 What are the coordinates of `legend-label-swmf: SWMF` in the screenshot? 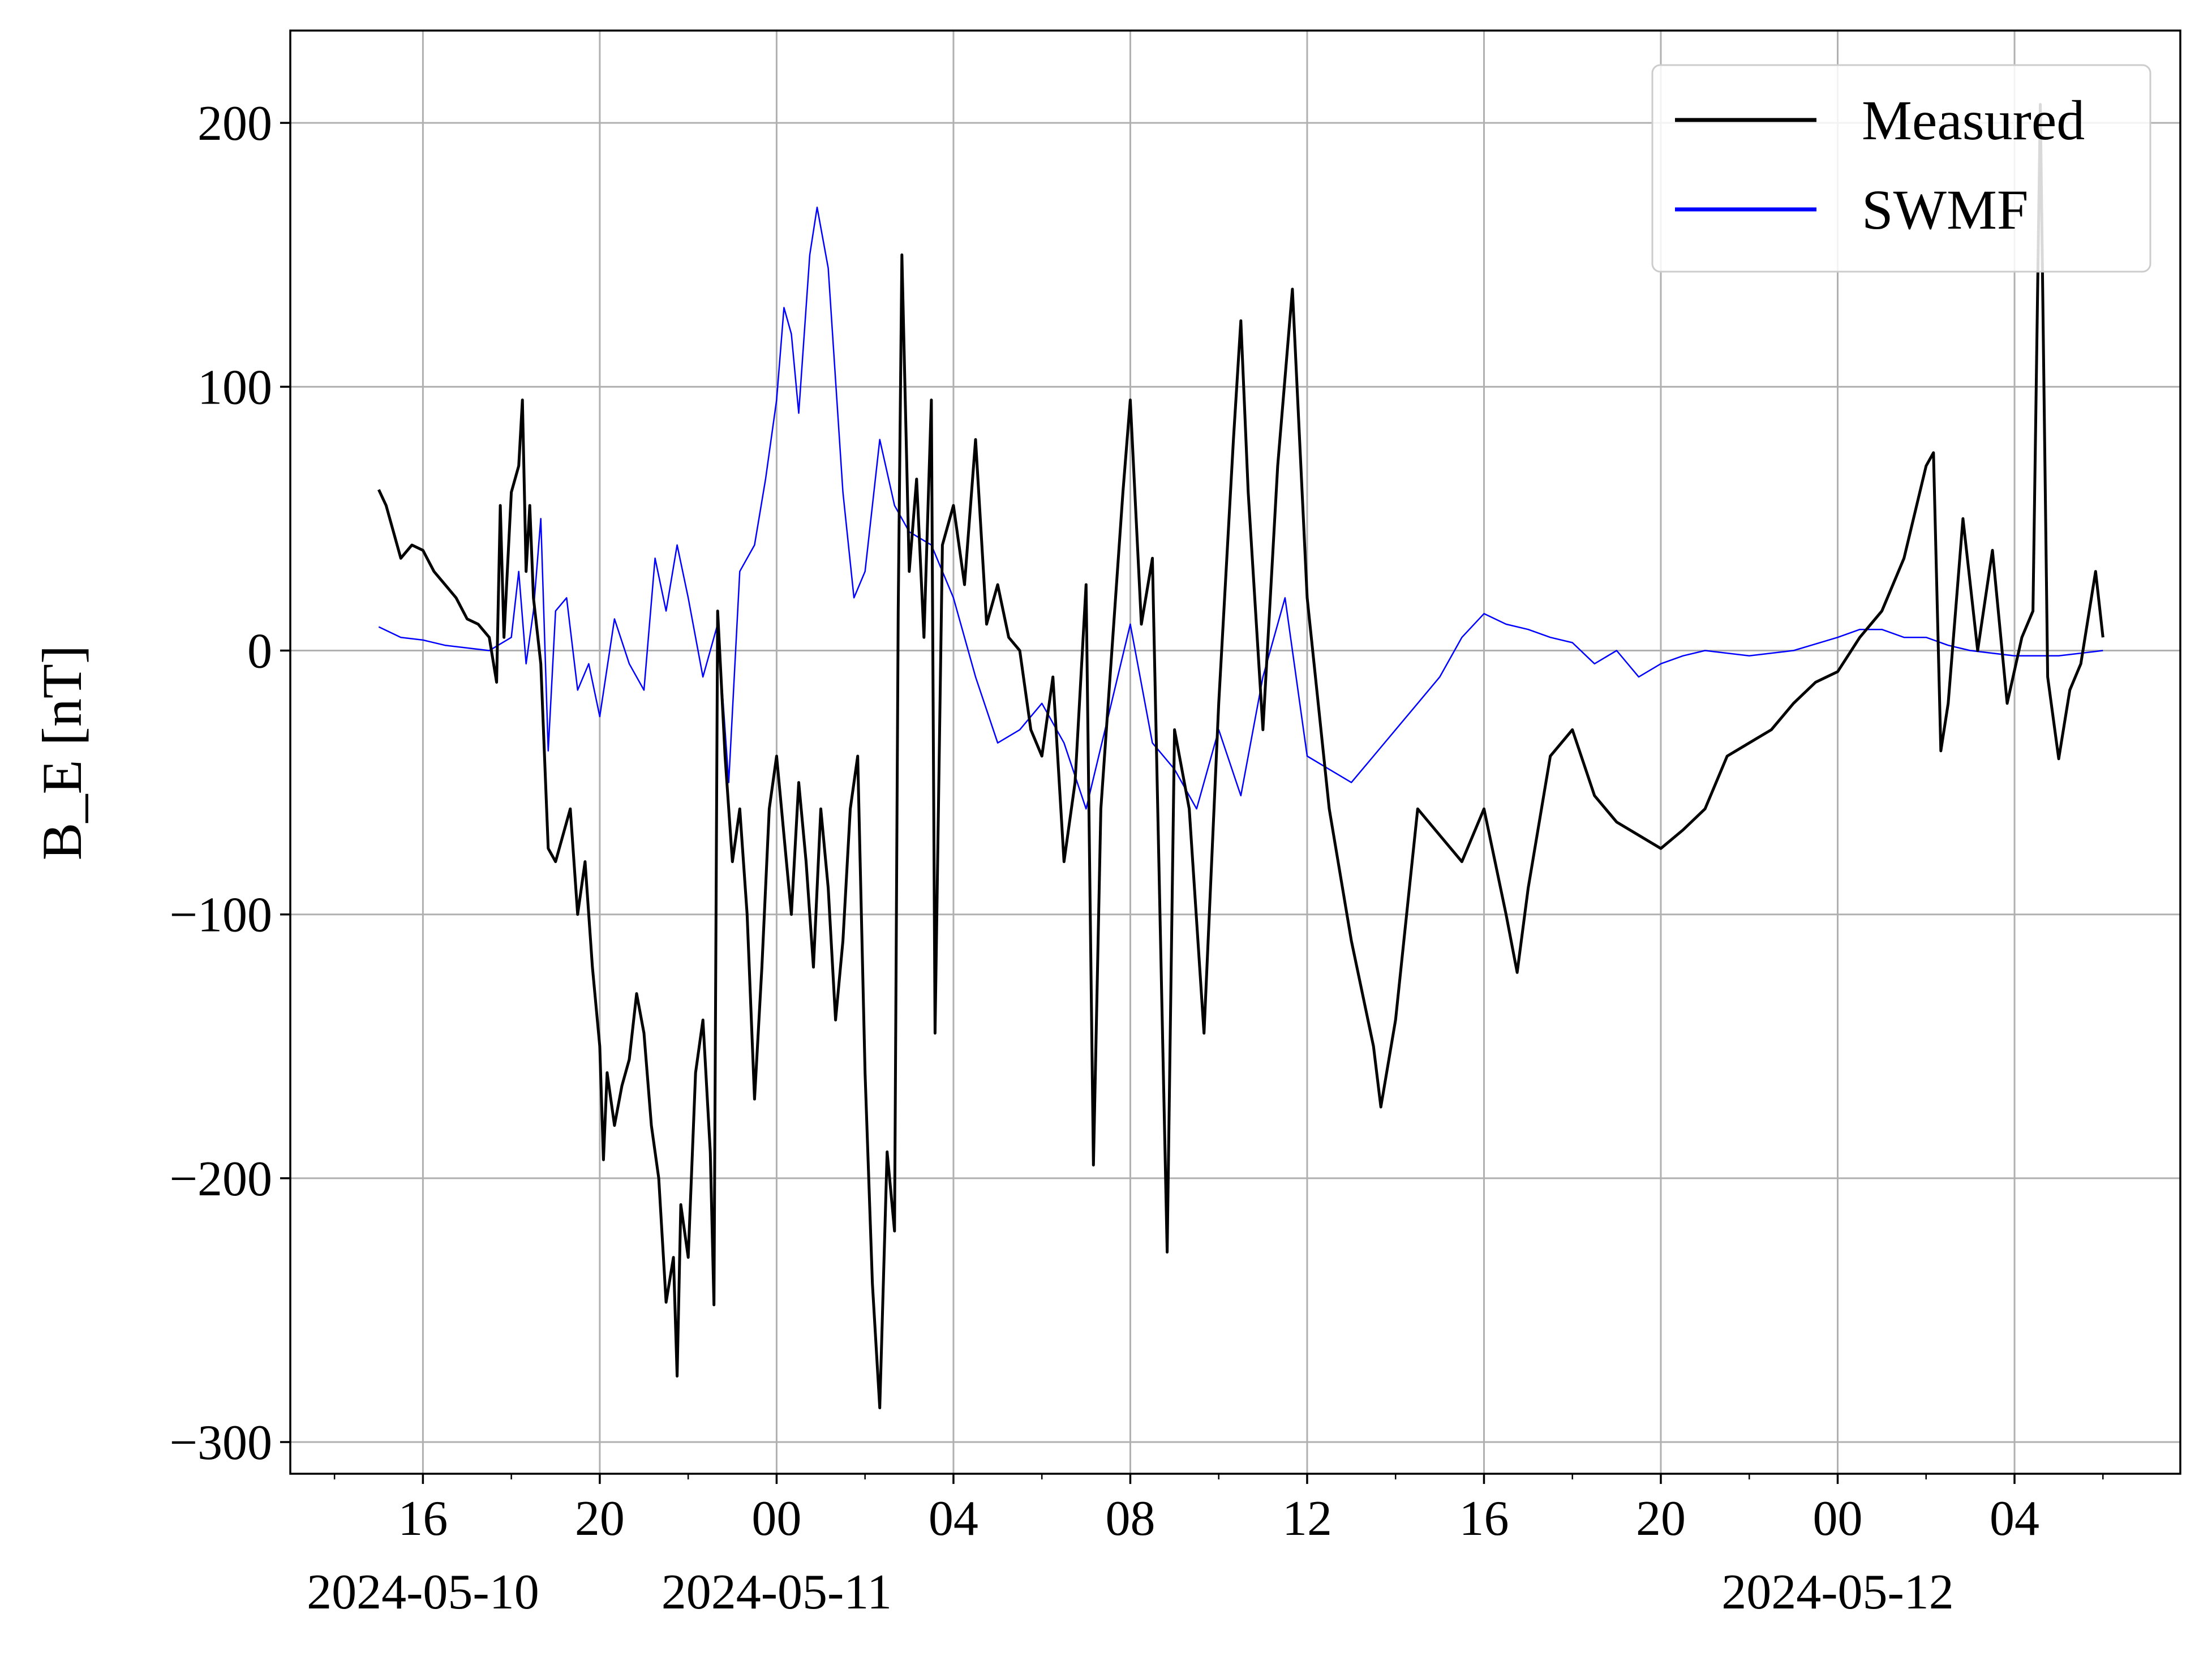 It's located at (1945, 210).